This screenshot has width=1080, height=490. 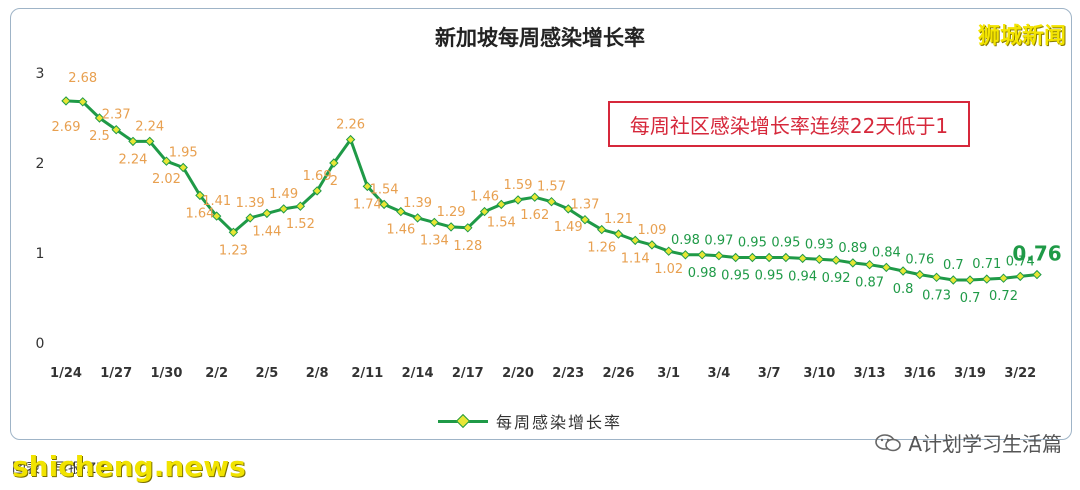 I want to click on legend: 每周感染增长率, so click(x=530, y=421).